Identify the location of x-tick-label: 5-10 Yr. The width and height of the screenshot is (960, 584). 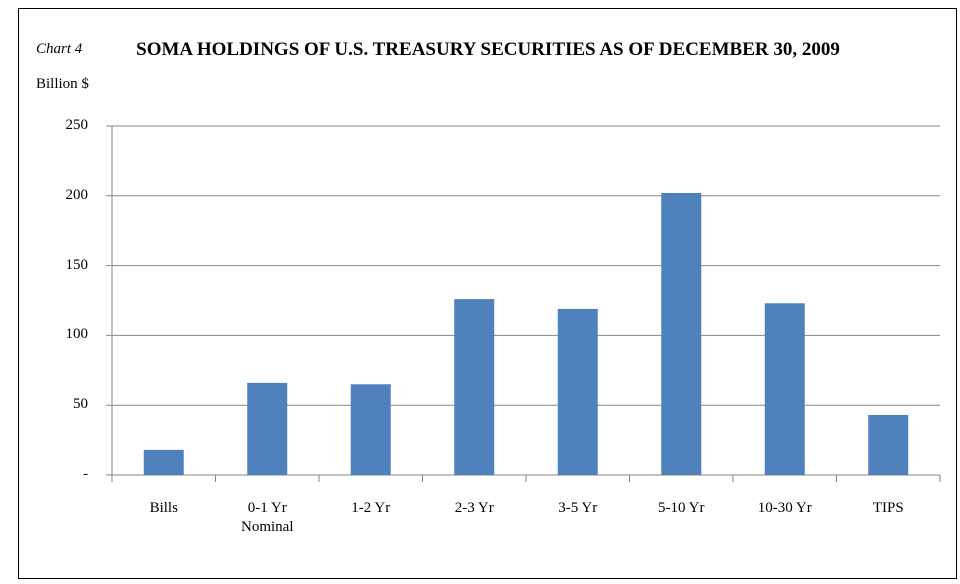
(681, 508).